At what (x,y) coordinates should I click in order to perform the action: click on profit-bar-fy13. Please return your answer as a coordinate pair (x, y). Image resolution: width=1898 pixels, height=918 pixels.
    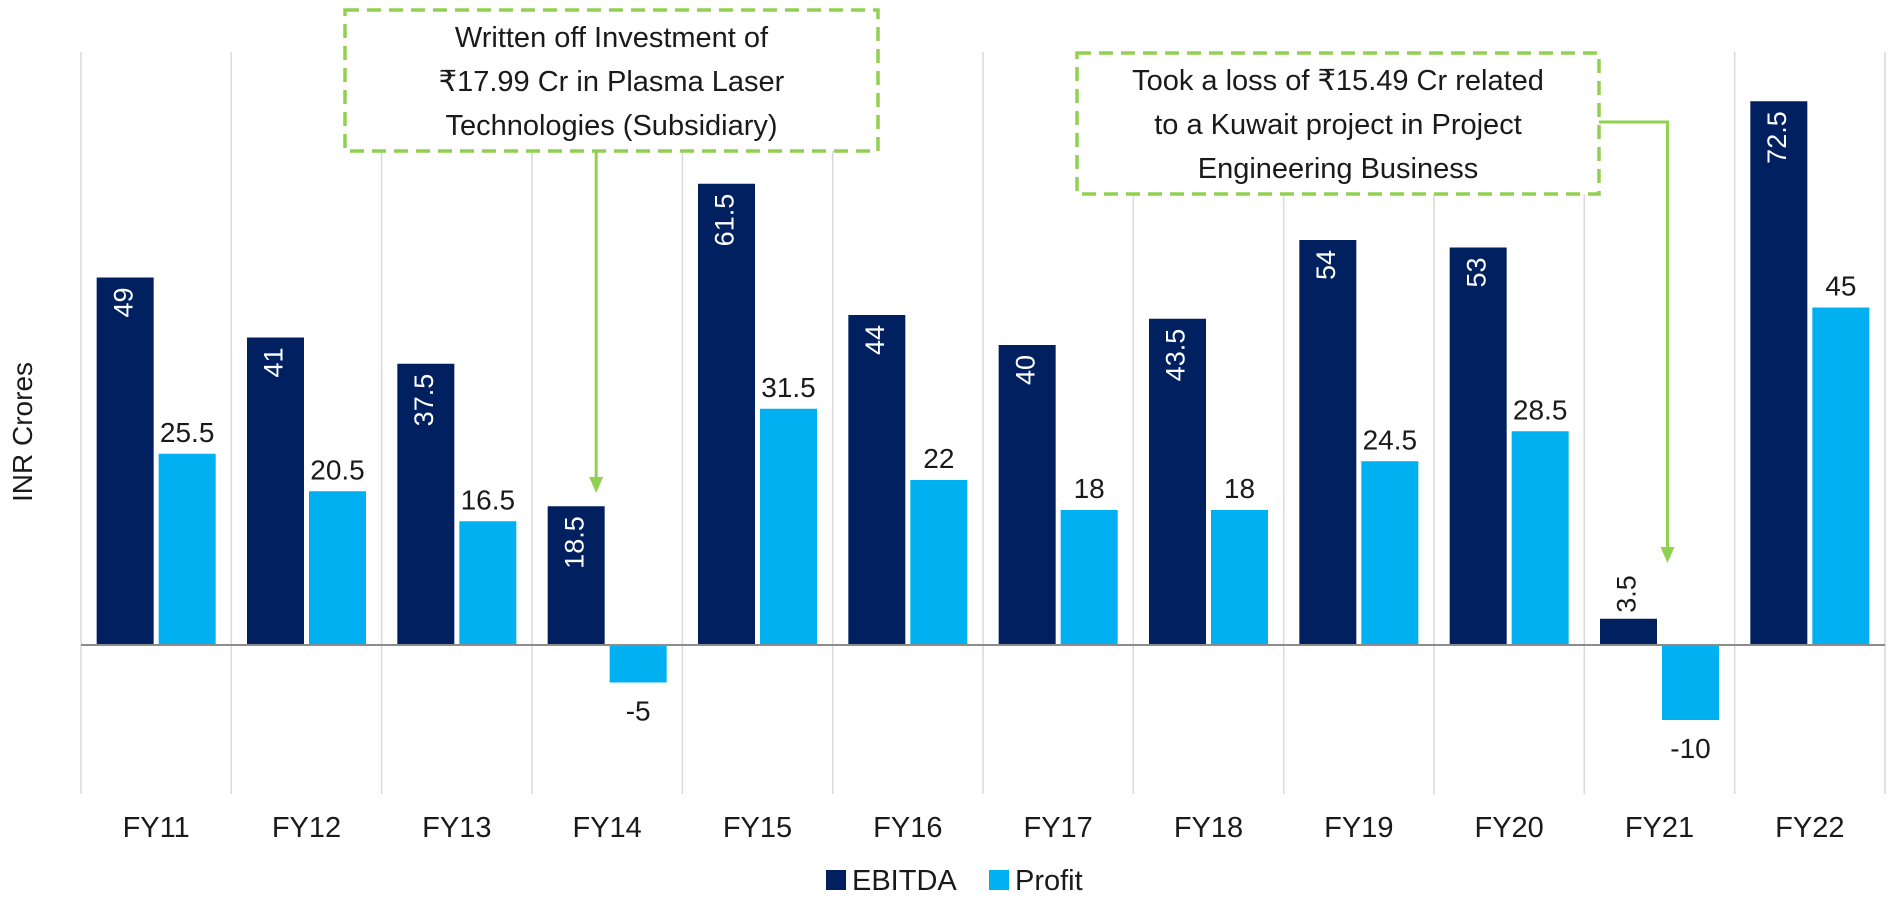
    Looking at the image, I should click on (488, 583).